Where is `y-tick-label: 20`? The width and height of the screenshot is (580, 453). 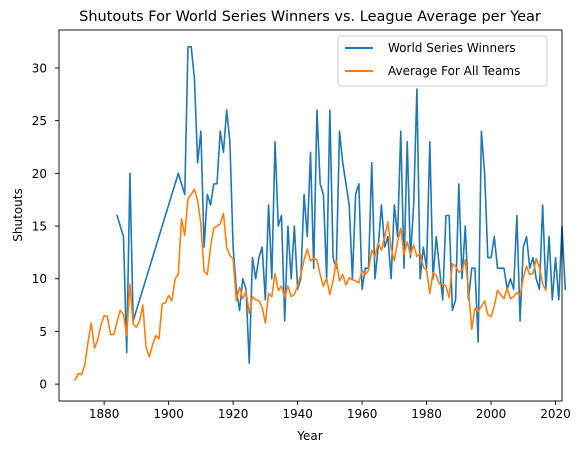
y-tick-label: 20 is located at coordinates (39, 174).